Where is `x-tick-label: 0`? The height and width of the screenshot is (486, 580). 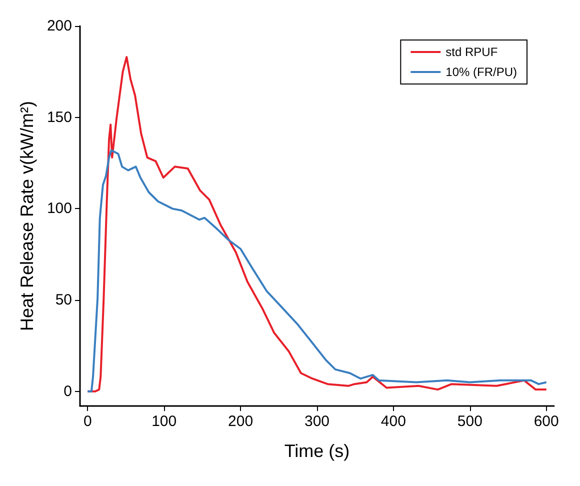 x-tick-label: 0 is located at coordinates (87, 421).